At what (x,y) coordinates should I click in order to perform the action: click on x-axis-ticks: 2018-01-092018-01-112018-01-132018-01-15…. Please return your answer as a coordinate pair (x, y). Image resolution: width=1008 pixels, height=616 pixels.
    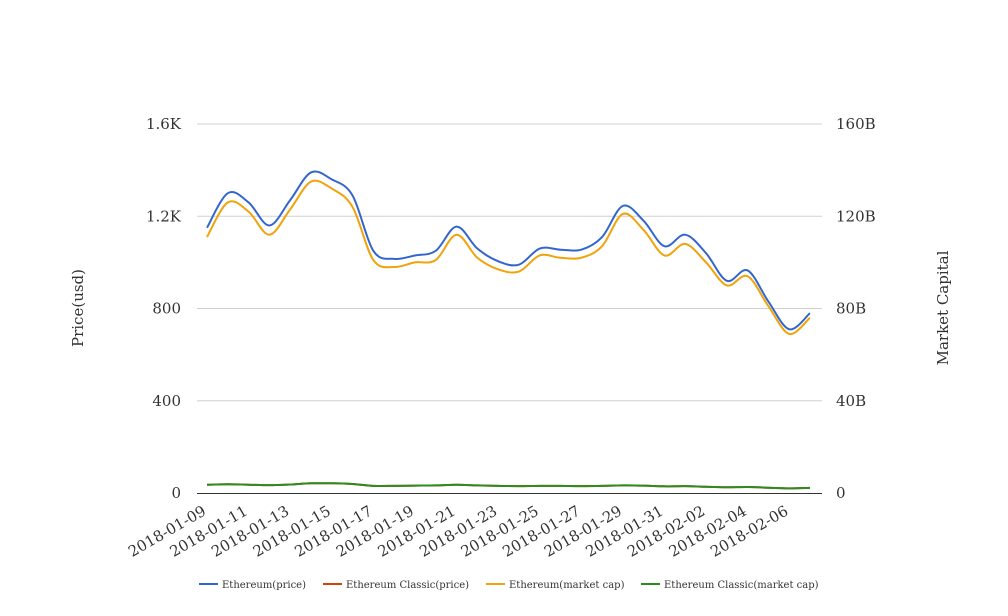
    Looking at the image, I should click on (458, 531).